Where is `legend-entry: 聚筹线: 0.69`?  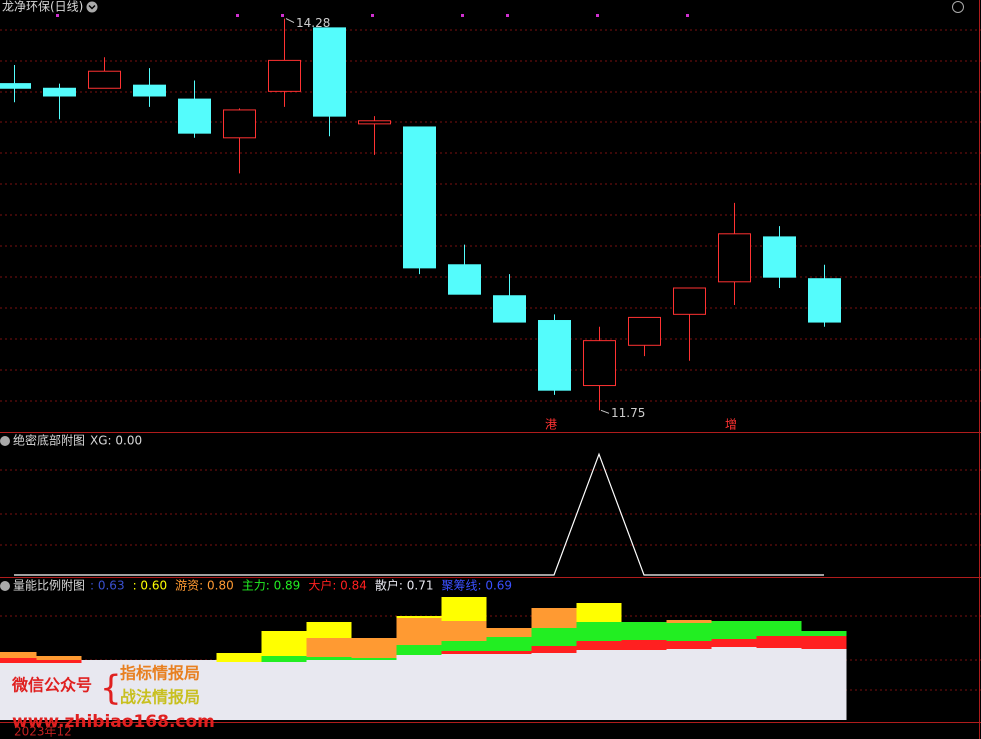 legend-entry: 聚筹线: 0.69 is located at coordinates (476, 586).